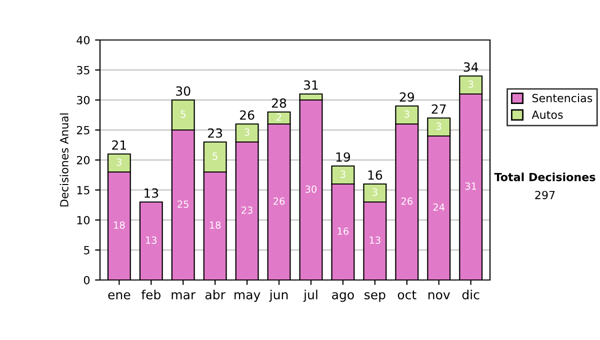 The width and height of the screenshot is (600, 340). What do you see at coordinates (83, 100) in the screenshot?
I see `y-tick-label: 30` at bounding box center [83, 100].